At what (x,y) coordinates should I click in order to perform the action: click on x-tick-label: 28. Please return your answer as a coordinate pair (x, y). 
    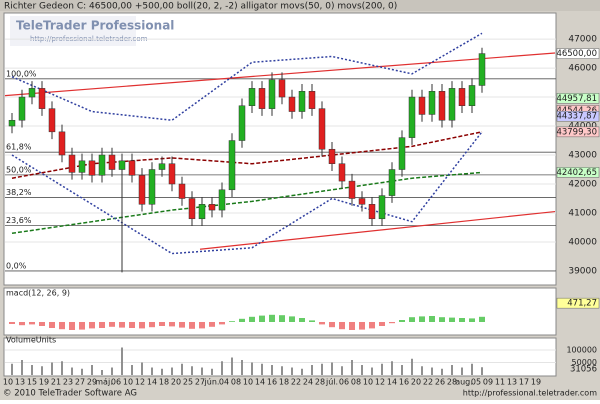
    Looking at the image, I should click on (452, 382).